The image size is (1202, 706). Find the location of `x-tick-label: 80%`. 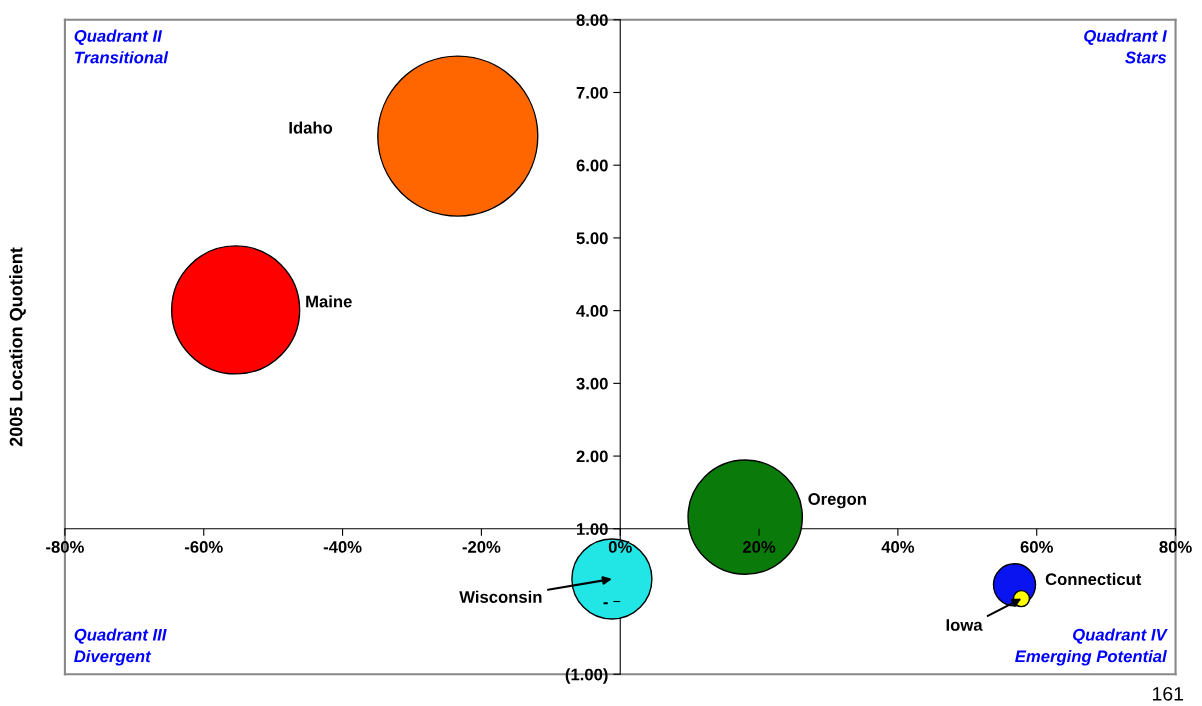

x-tick-label: 80% is located at coordinates (1175, 547).